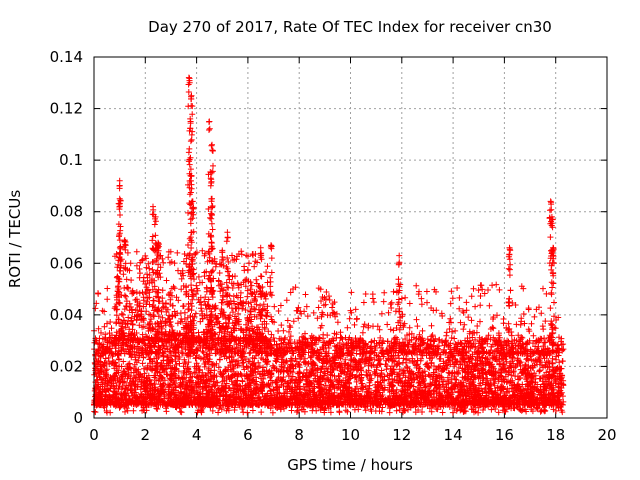 The image size is (640, 480). What do you see at coordinates (401, 435) in the screenshot?
I see `x-tick-label: 12` at bounding box center [401, 435].